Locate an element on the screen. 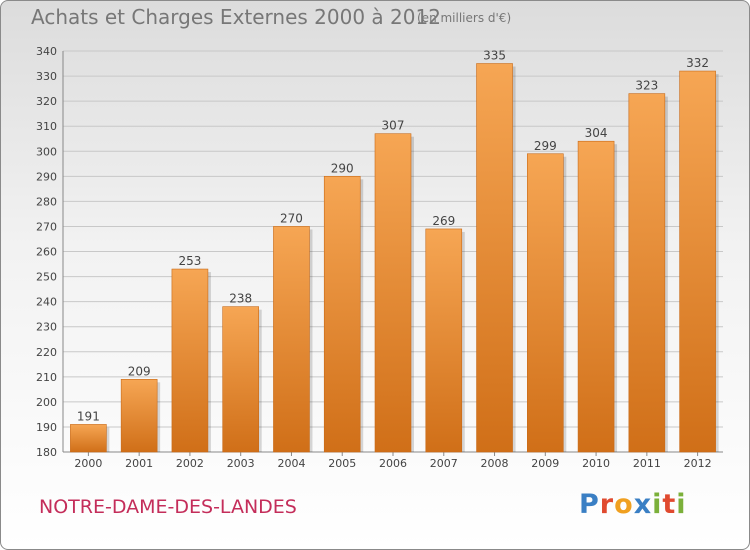 This screenshot has height=550, width=750. proxiti-logo: Proxiti is located at coordinates (633, 504).